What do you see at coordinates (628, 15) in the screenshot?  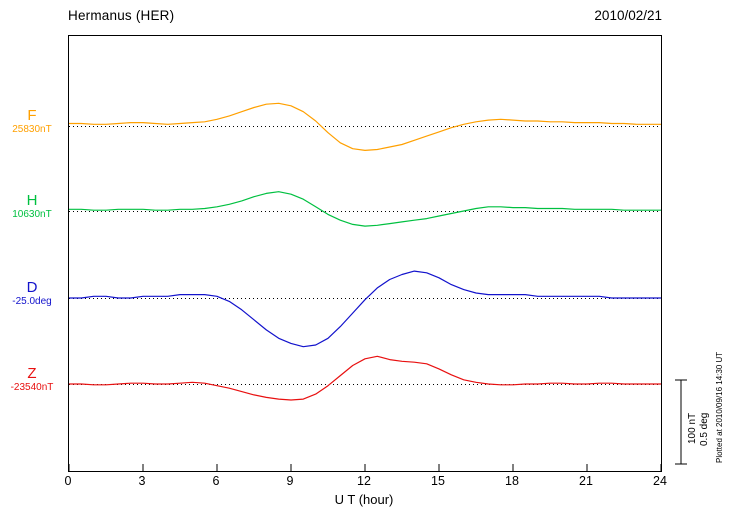 I see `plot-date: 2010/02/21` at bounding box center [628, 15].